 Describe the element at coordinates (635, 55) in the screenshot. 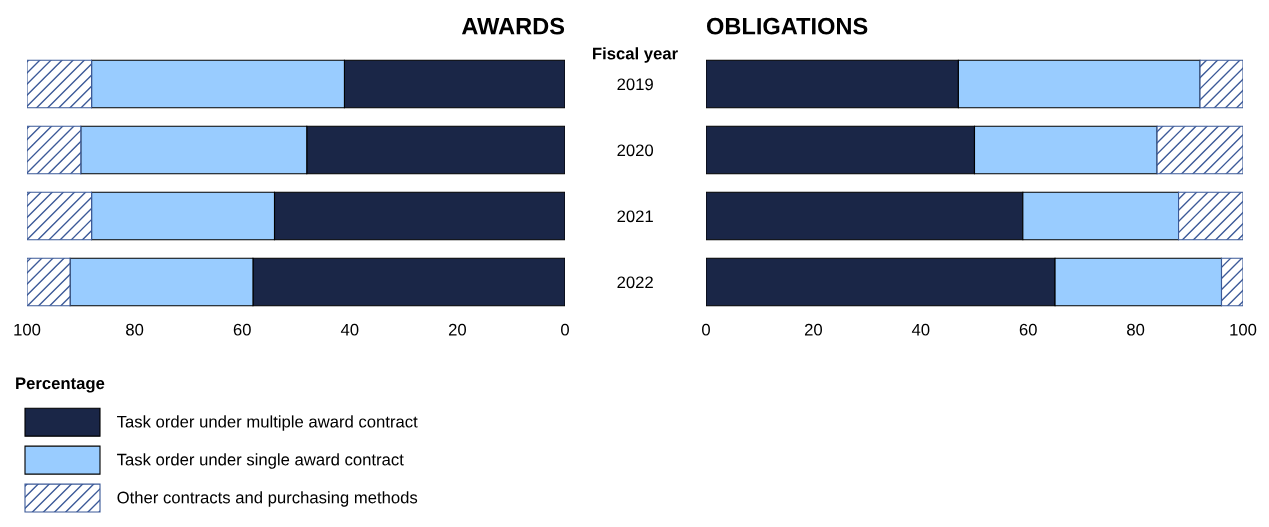

I see `y-axis-title: Fiscal year` at that location.